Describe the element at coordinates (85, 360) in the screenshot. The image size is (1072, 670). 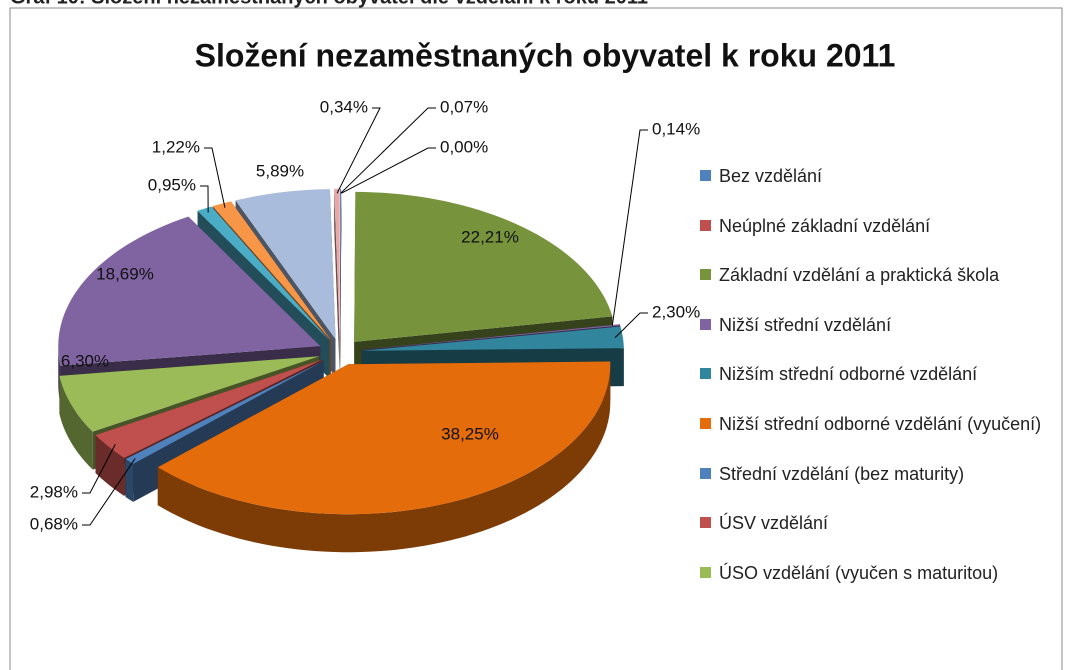
I see `data-label: 6,30%` at that location.